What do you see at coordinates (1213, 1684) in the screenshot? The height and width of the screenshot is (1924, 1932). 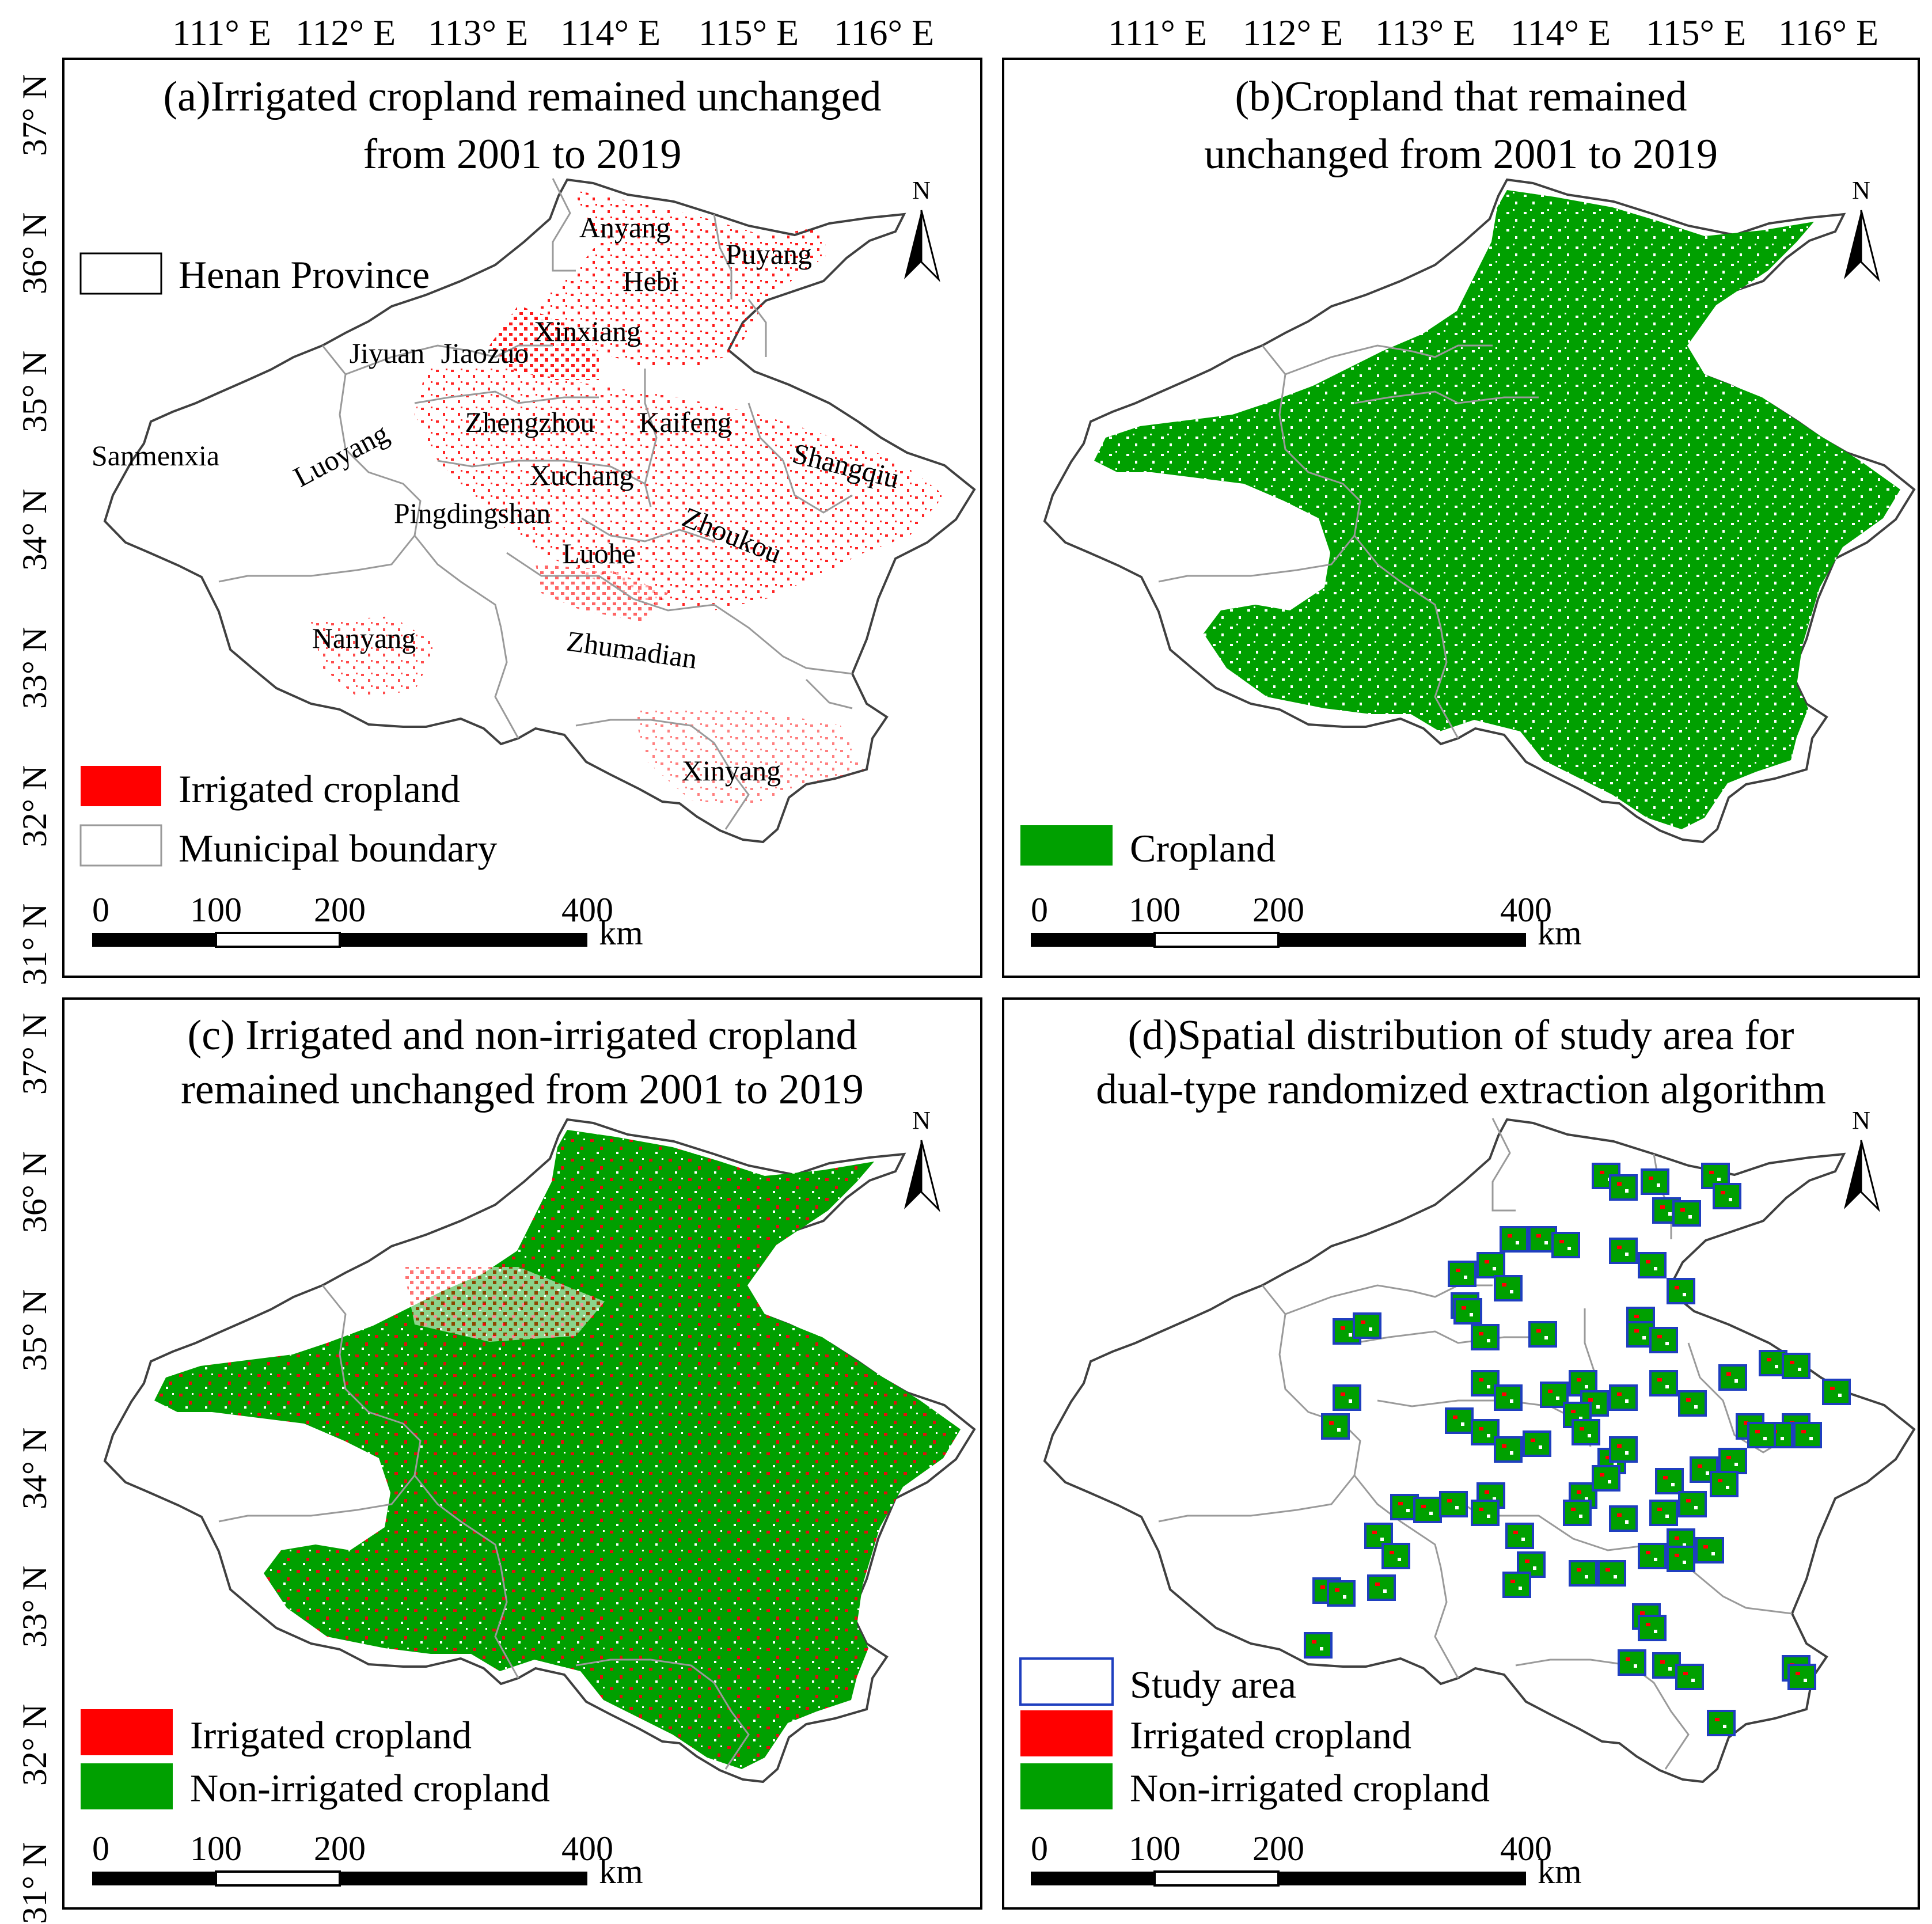 I see `legend-label-study-area: Study area` at bounding box center [1213, 1684].